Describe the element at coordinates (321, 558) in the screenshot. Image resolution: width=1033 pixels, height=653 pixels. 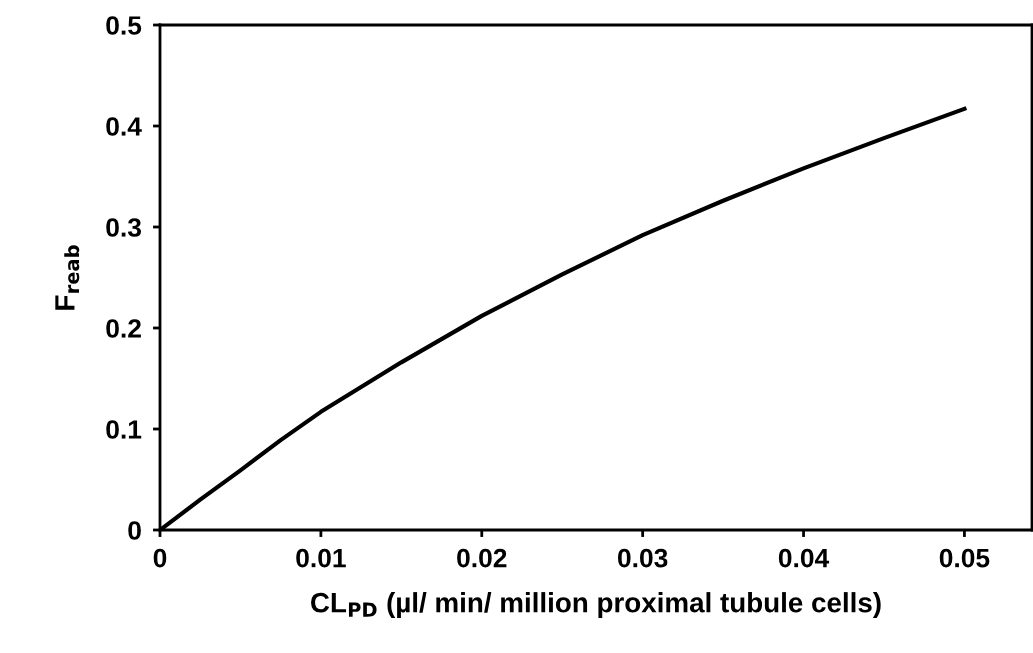
I see `x-tick-label: 0.01` at that location.